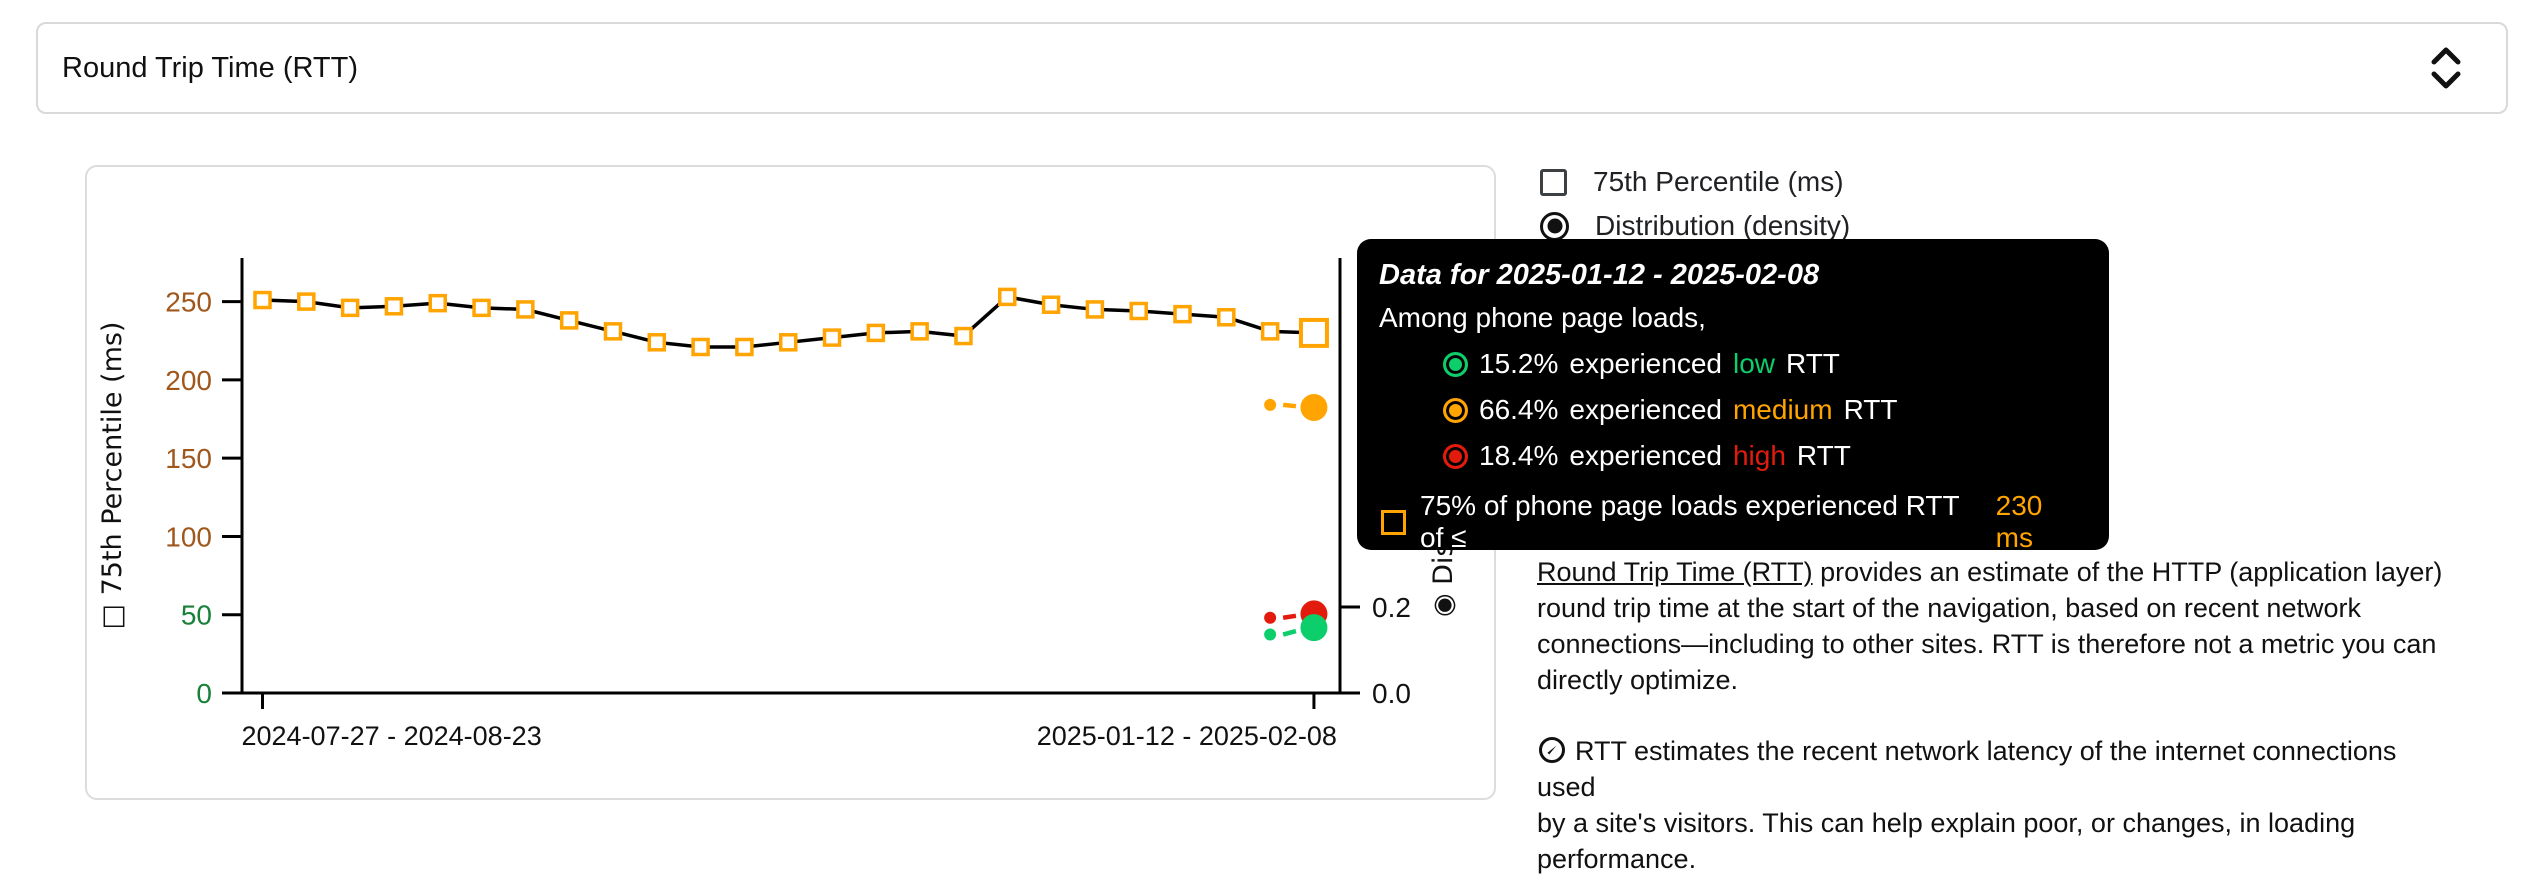 The image size is (2540, 877). Describe the element at coordinates (1455, 410) in the screenshot. I see `medium-density-dot-icon` at that location.